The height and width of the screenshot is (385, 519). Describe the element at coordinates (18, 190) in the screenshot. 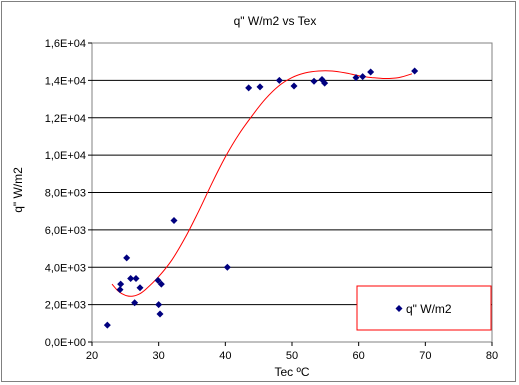

I see `y-axis-label: q" W/m2` at that location.